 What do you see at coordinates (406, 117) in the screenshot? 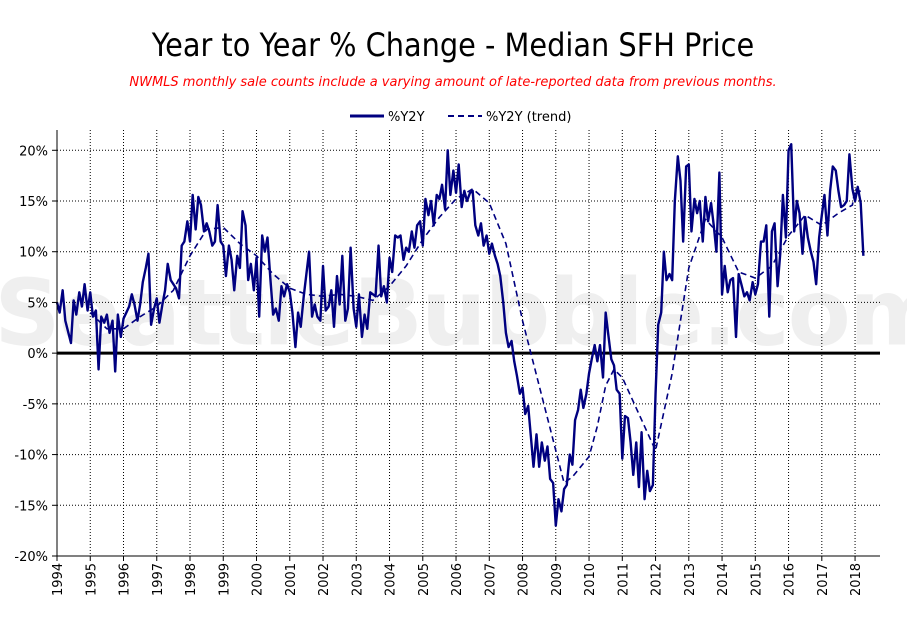
I see `legend-label-y2y: %Y2Y` at bounding box center [406, 117].